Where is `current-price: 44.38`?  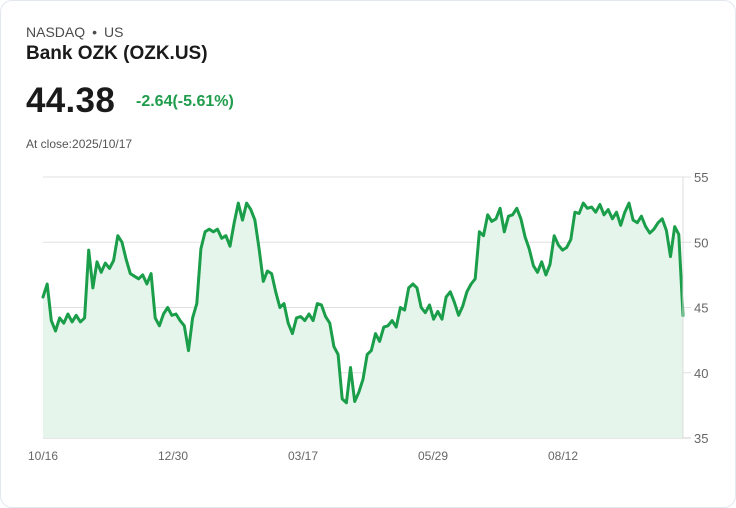 current-price: 44.38 is located at coordinates (71, 100).